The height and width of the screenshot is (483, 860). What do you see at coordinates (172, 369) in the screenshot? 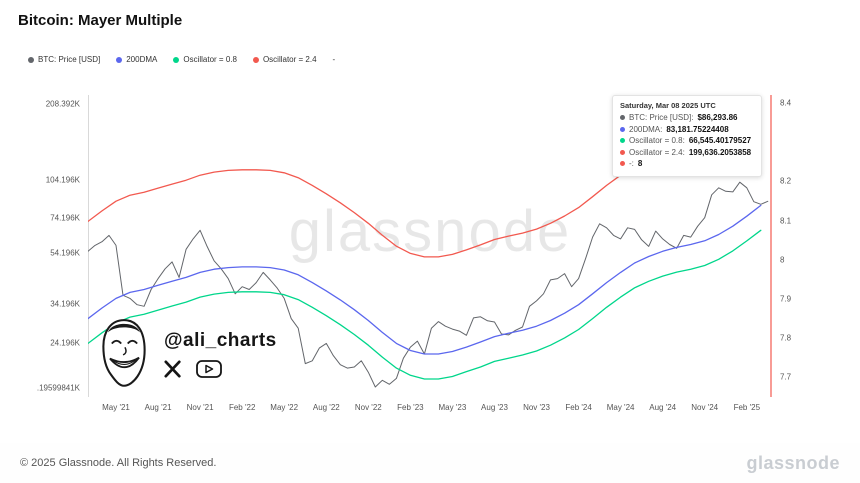
I see `x-twitter-icon` at bounding box center [172, 369].